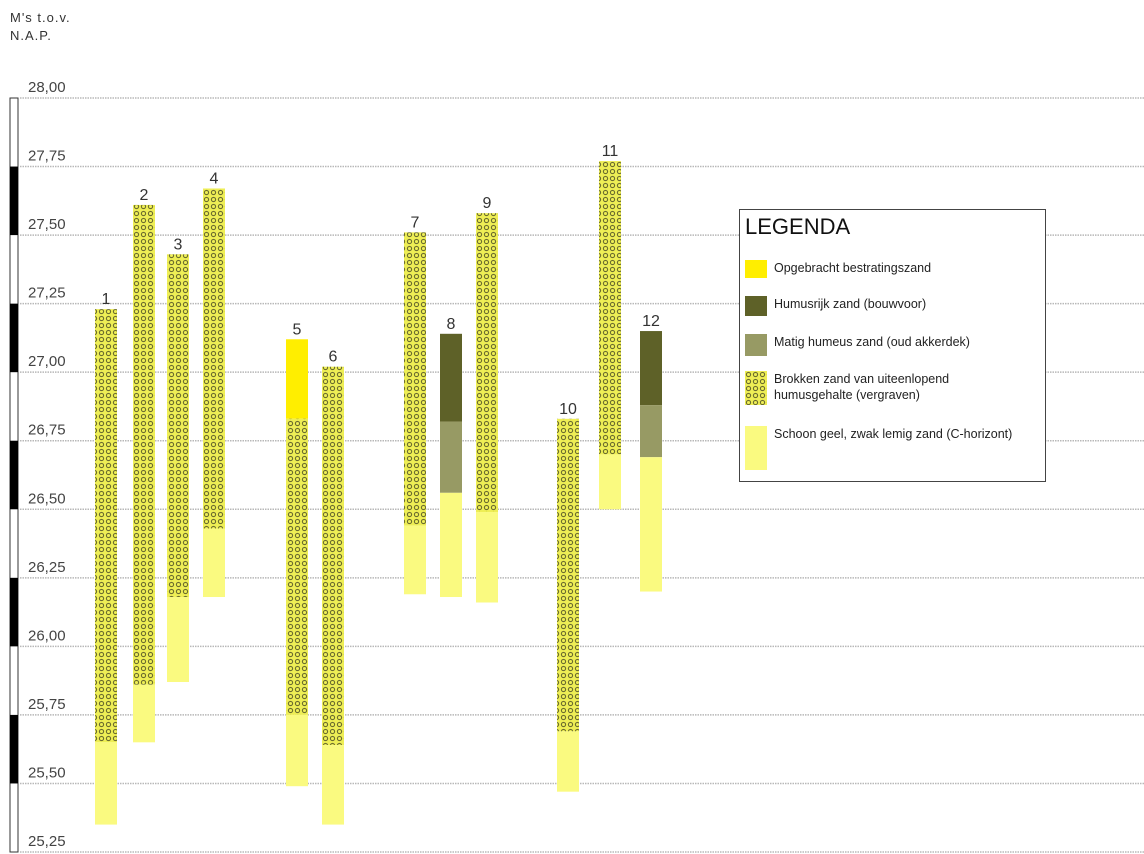 The width and height of the screenshot is (1144, 854). I want to click on boring-label-4: 4, so click(214, 178).